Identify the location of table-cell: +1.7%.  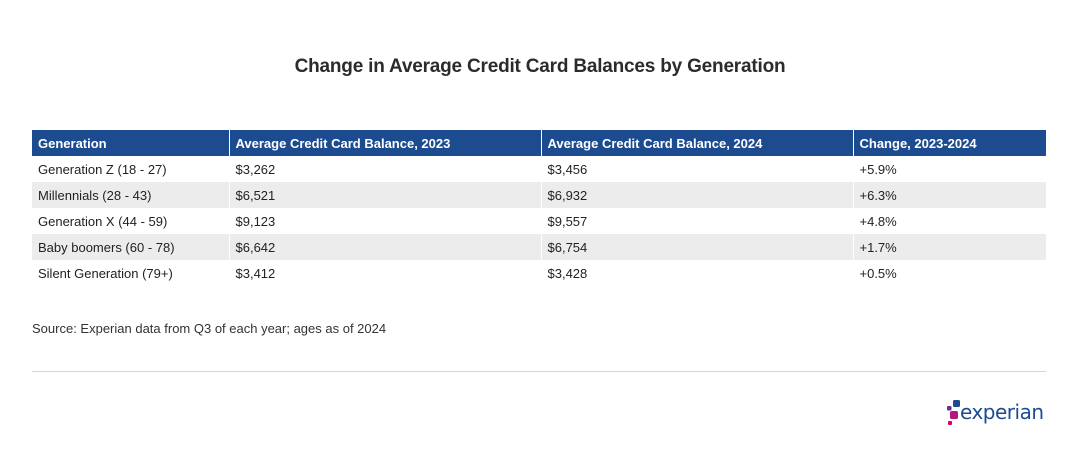
(949, 247).